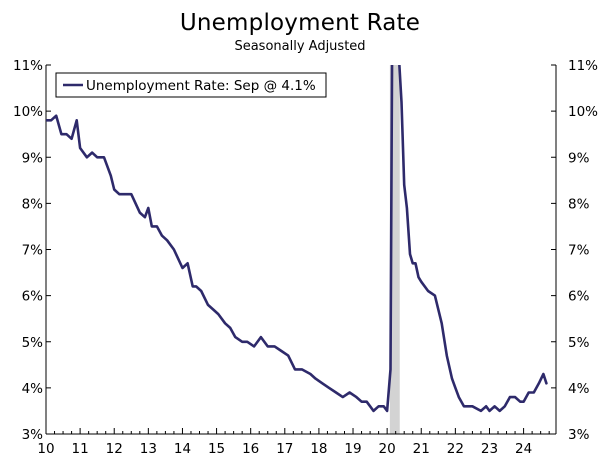  Describe the element at coordinates (421, 449) in the screenshot. I see `x-tick-label: 21` at that location.